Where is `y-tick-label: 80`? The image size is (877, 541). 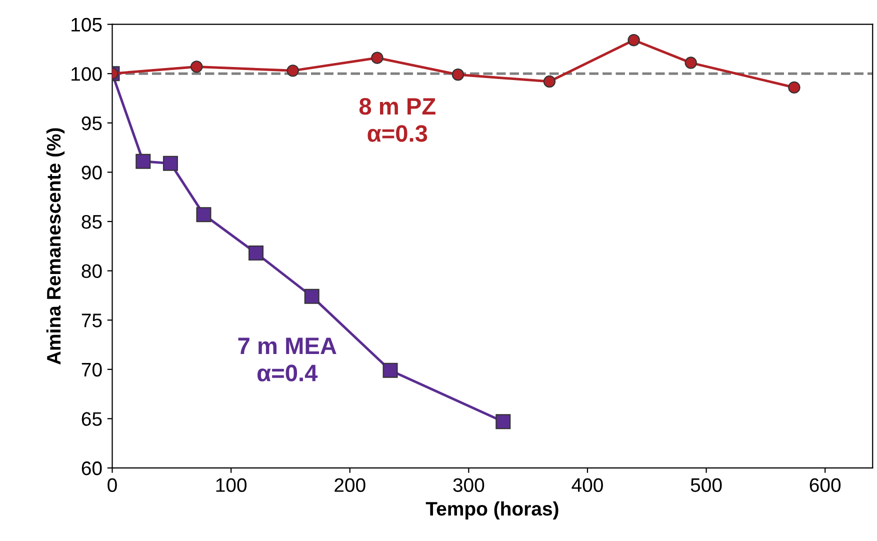
y-tick-label: 80 is located at coordinates (92, 271).